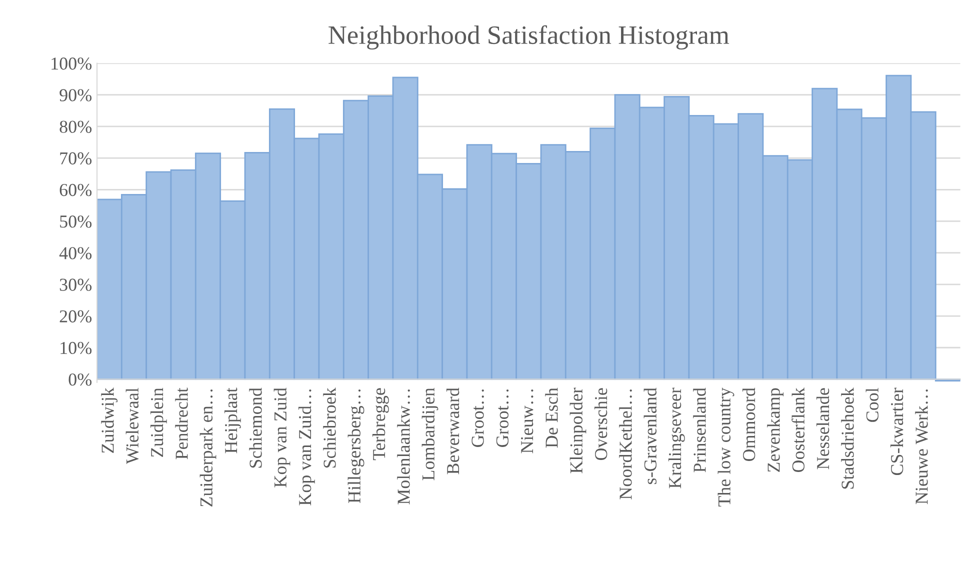 The height and width of the screenshot is (575, 970). Describe the element at coordinates (80, 379) in the screenshot. I see `y-tick-label: 0%` at that location.